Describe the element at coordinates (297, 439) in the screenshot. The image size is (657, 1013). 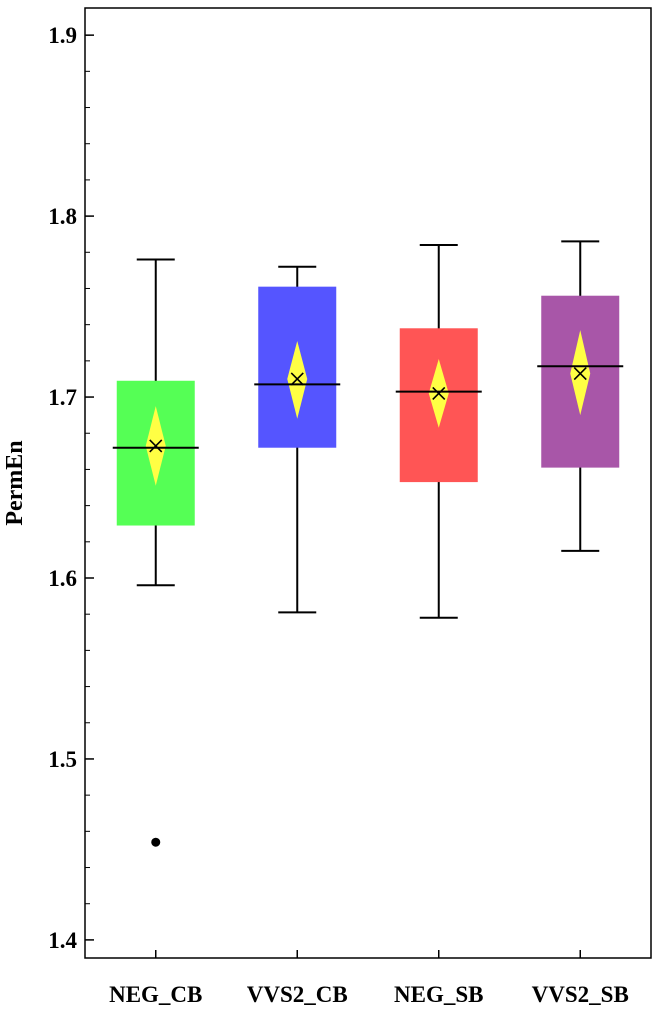
I see `box-vvs2-cb` at that location.